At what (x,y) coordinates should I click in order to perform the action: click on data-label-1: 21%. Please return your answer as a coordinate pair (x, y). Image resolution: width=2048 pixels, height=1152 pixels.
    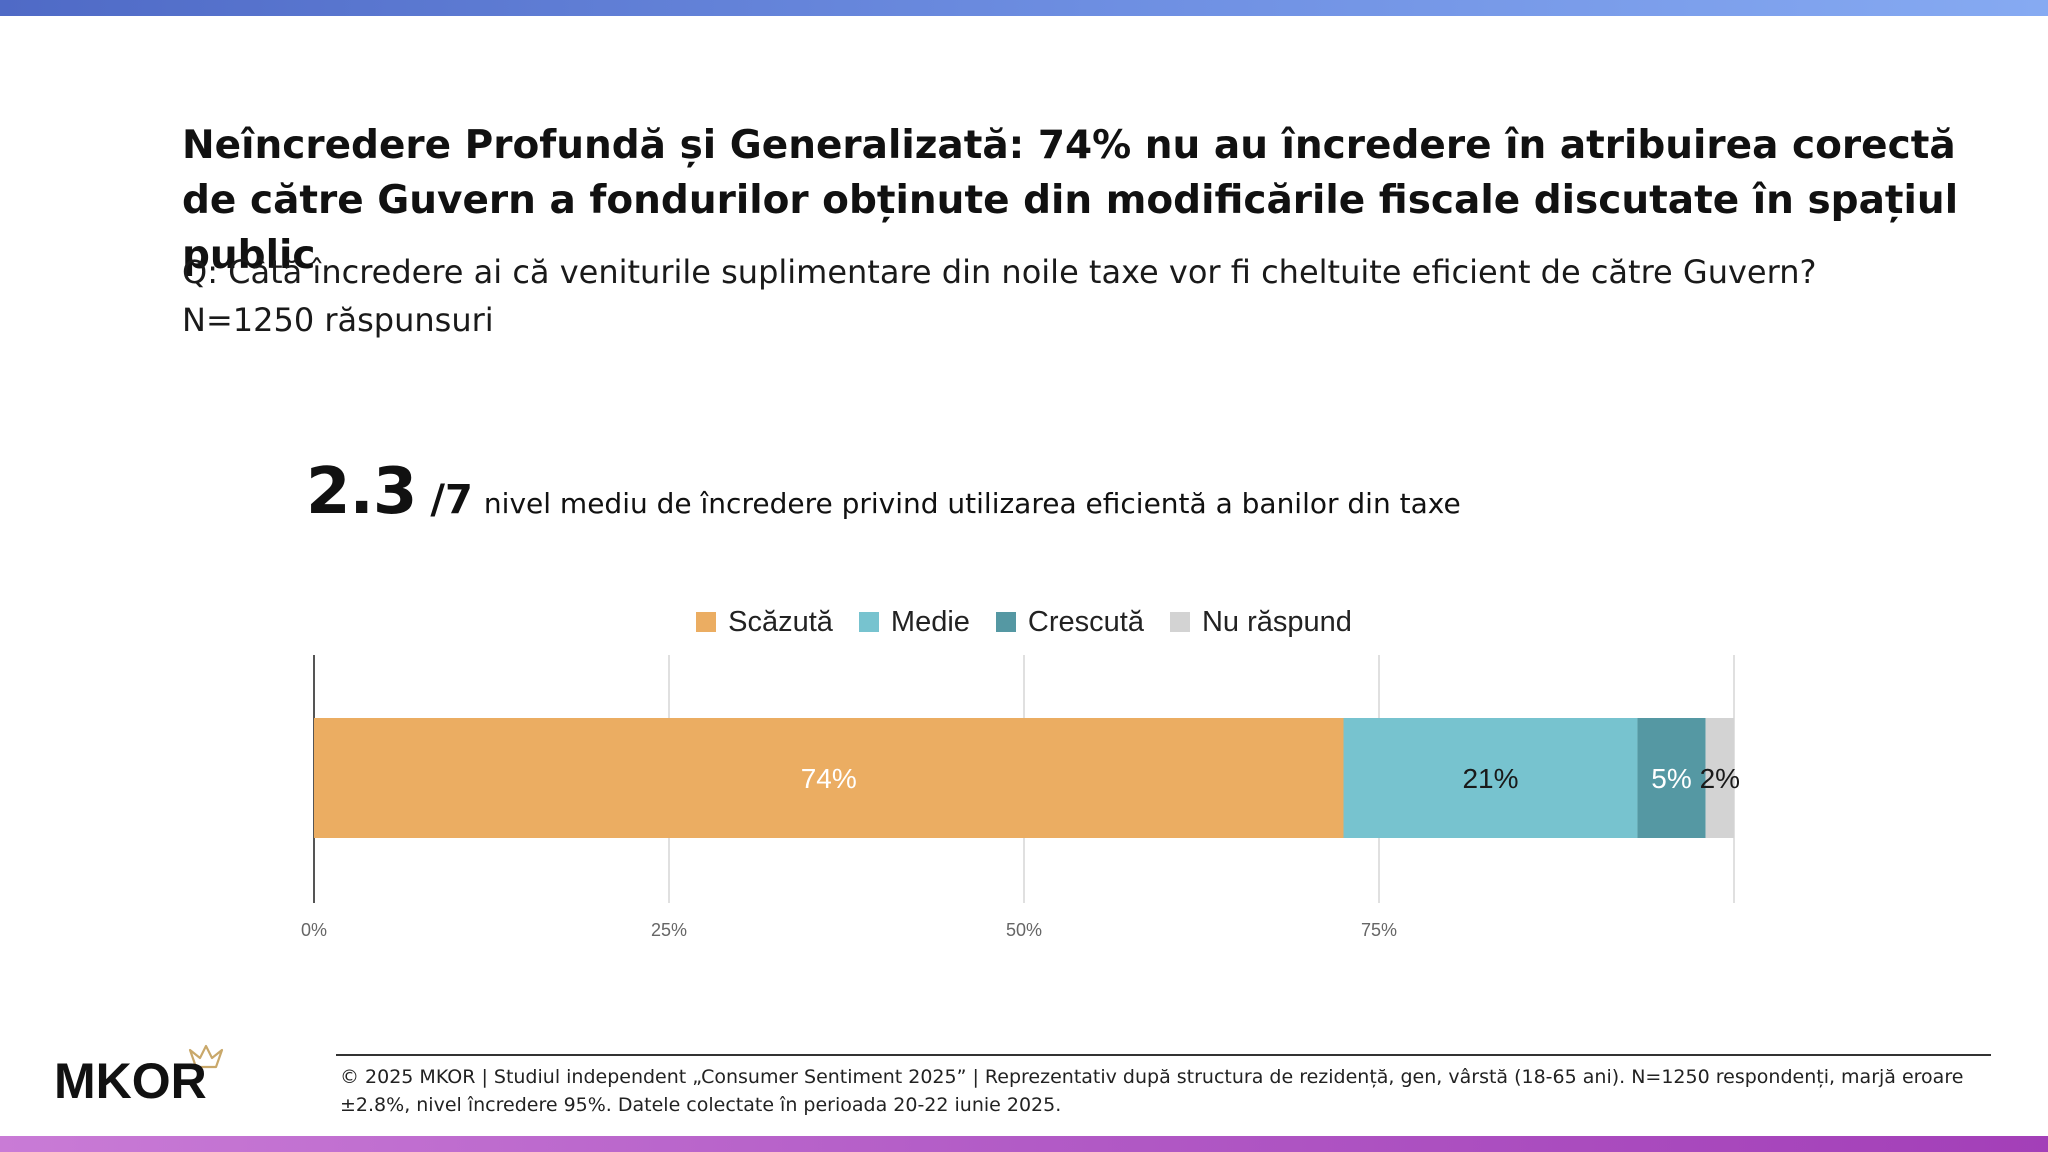
    Looking at the image, I should click on (1490, 778).